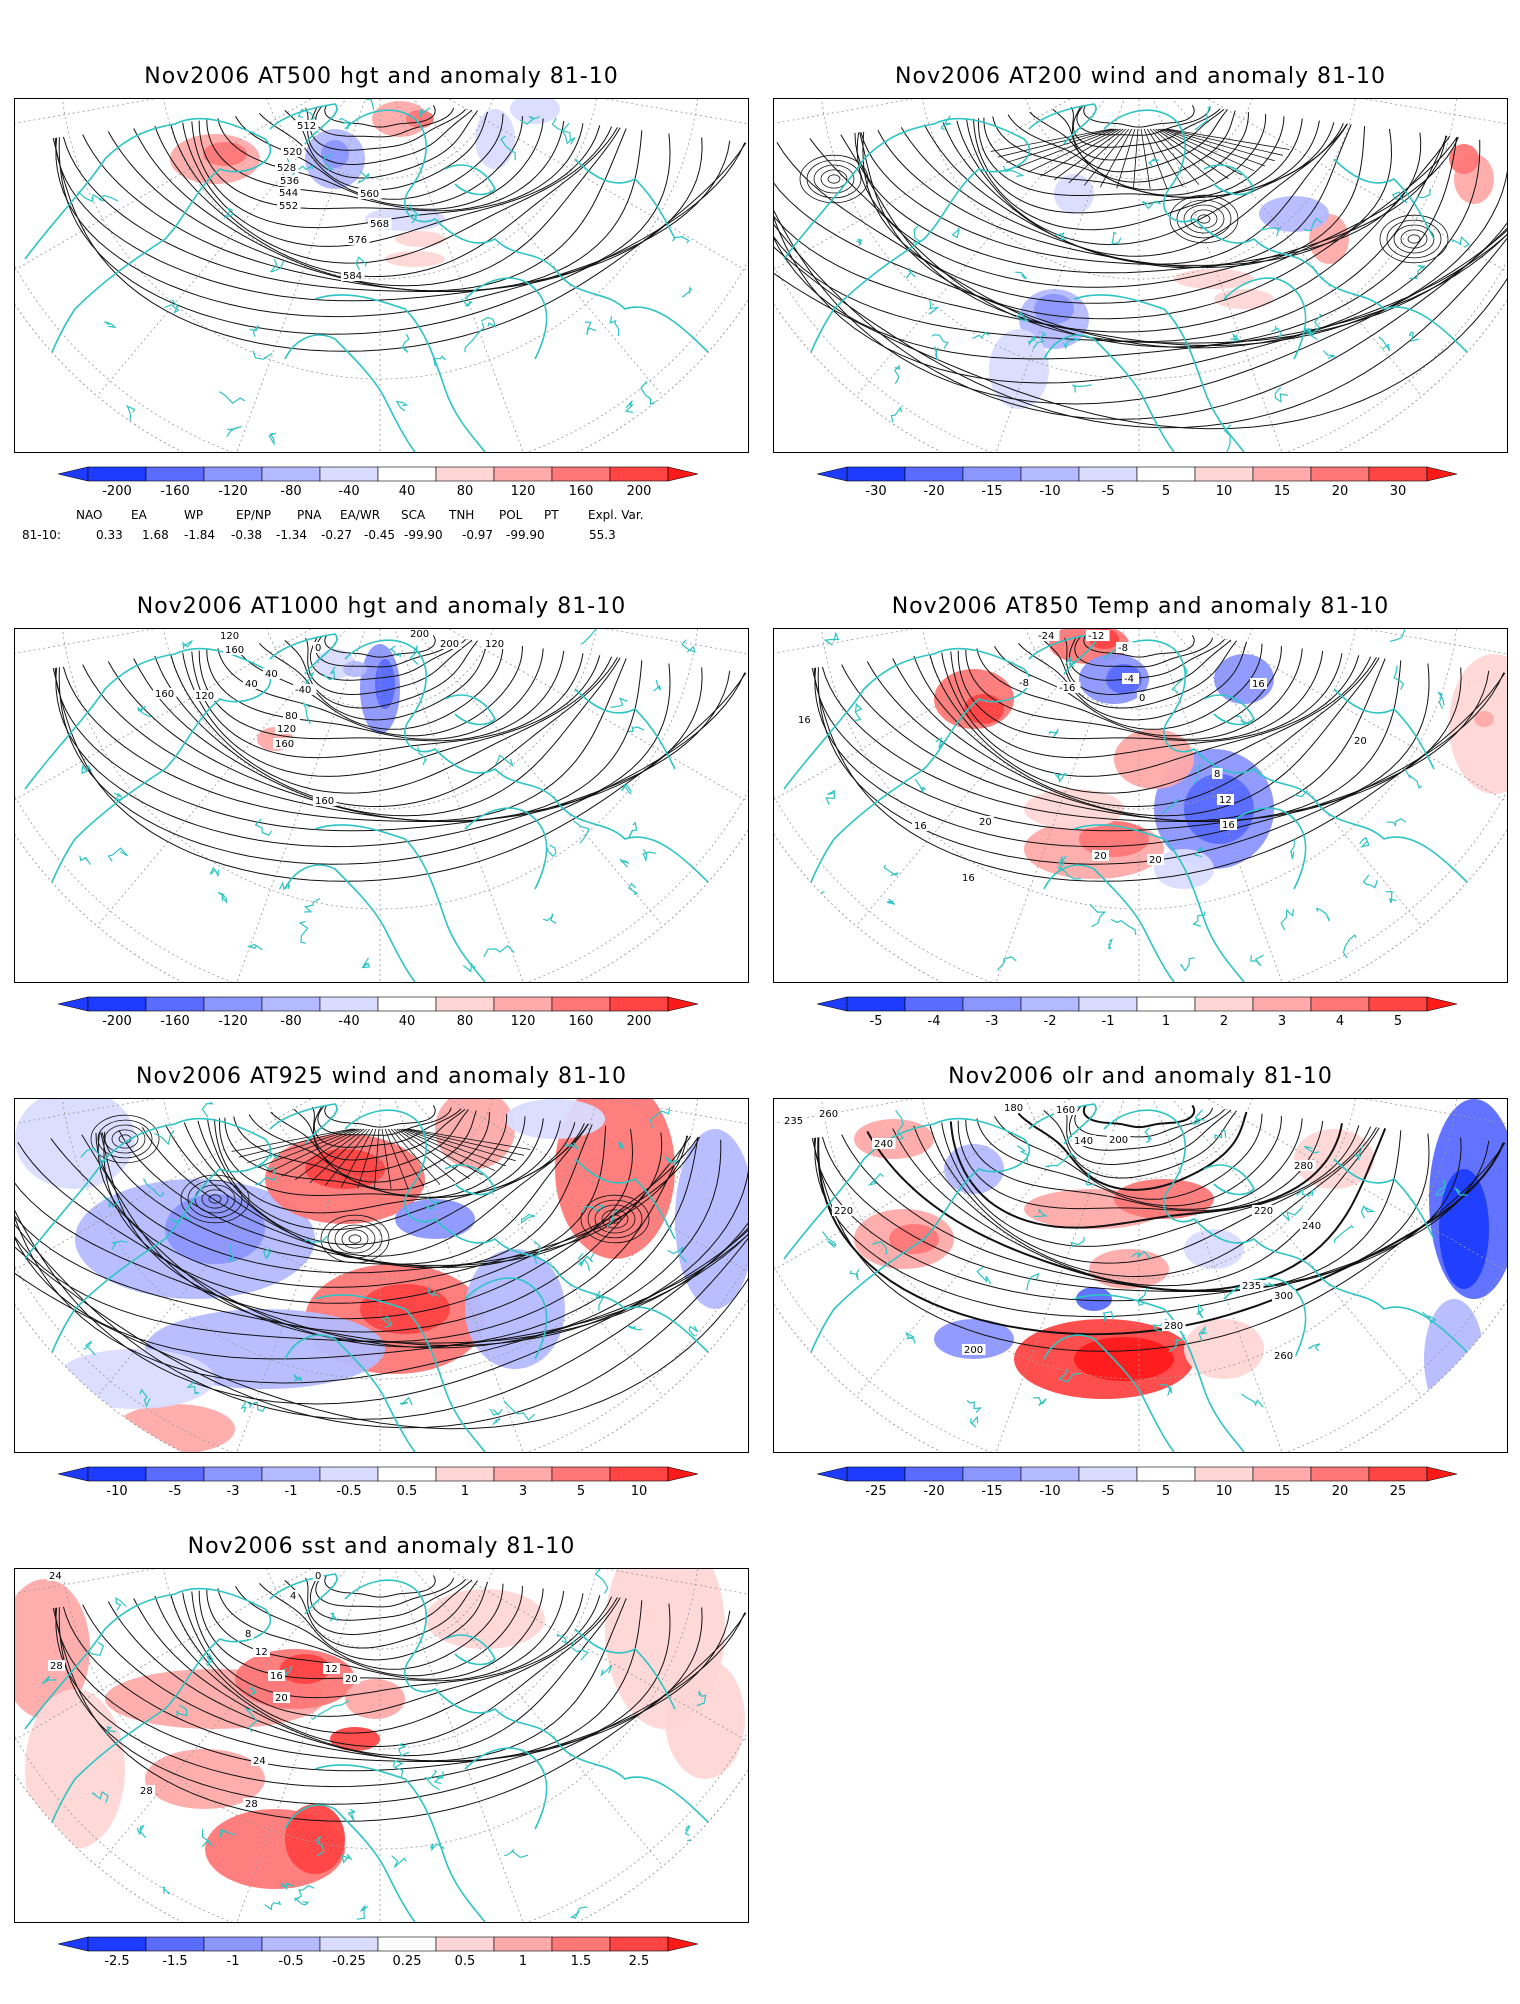 The height and width of the screenshot is (2004, 1520). Describe the element at coordinates (876, 491) in the screenshot. I see `colorbar-tick-label: -30` at that location.